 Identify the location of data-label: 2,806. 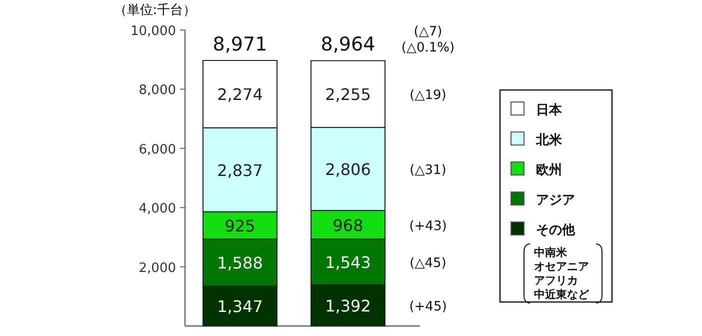
(348, 169).